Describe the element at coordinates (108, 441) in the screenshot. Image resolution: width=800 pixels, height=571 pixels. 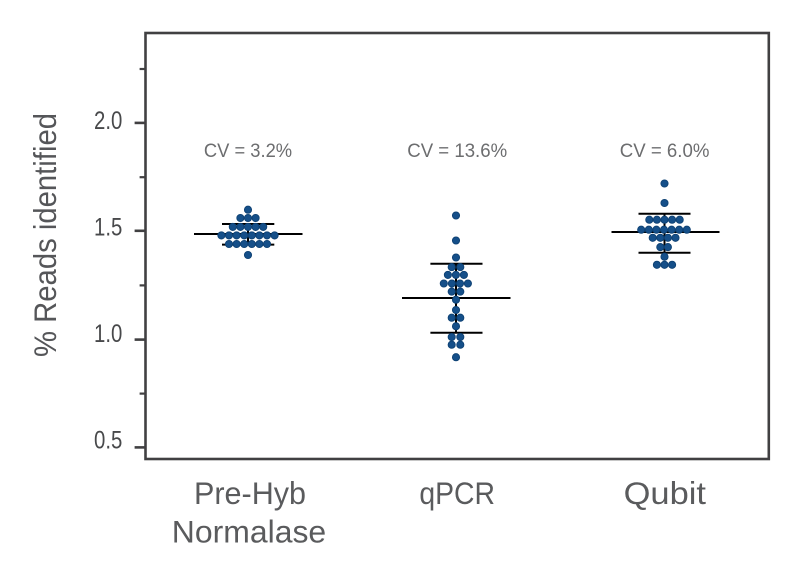
I see `svg-text: 0.5` at that location.